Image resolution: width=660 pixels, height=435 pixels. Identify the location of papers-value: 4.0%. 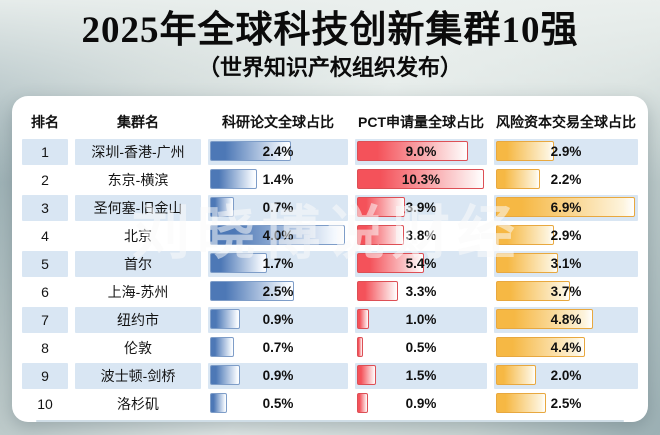
(278, 235).